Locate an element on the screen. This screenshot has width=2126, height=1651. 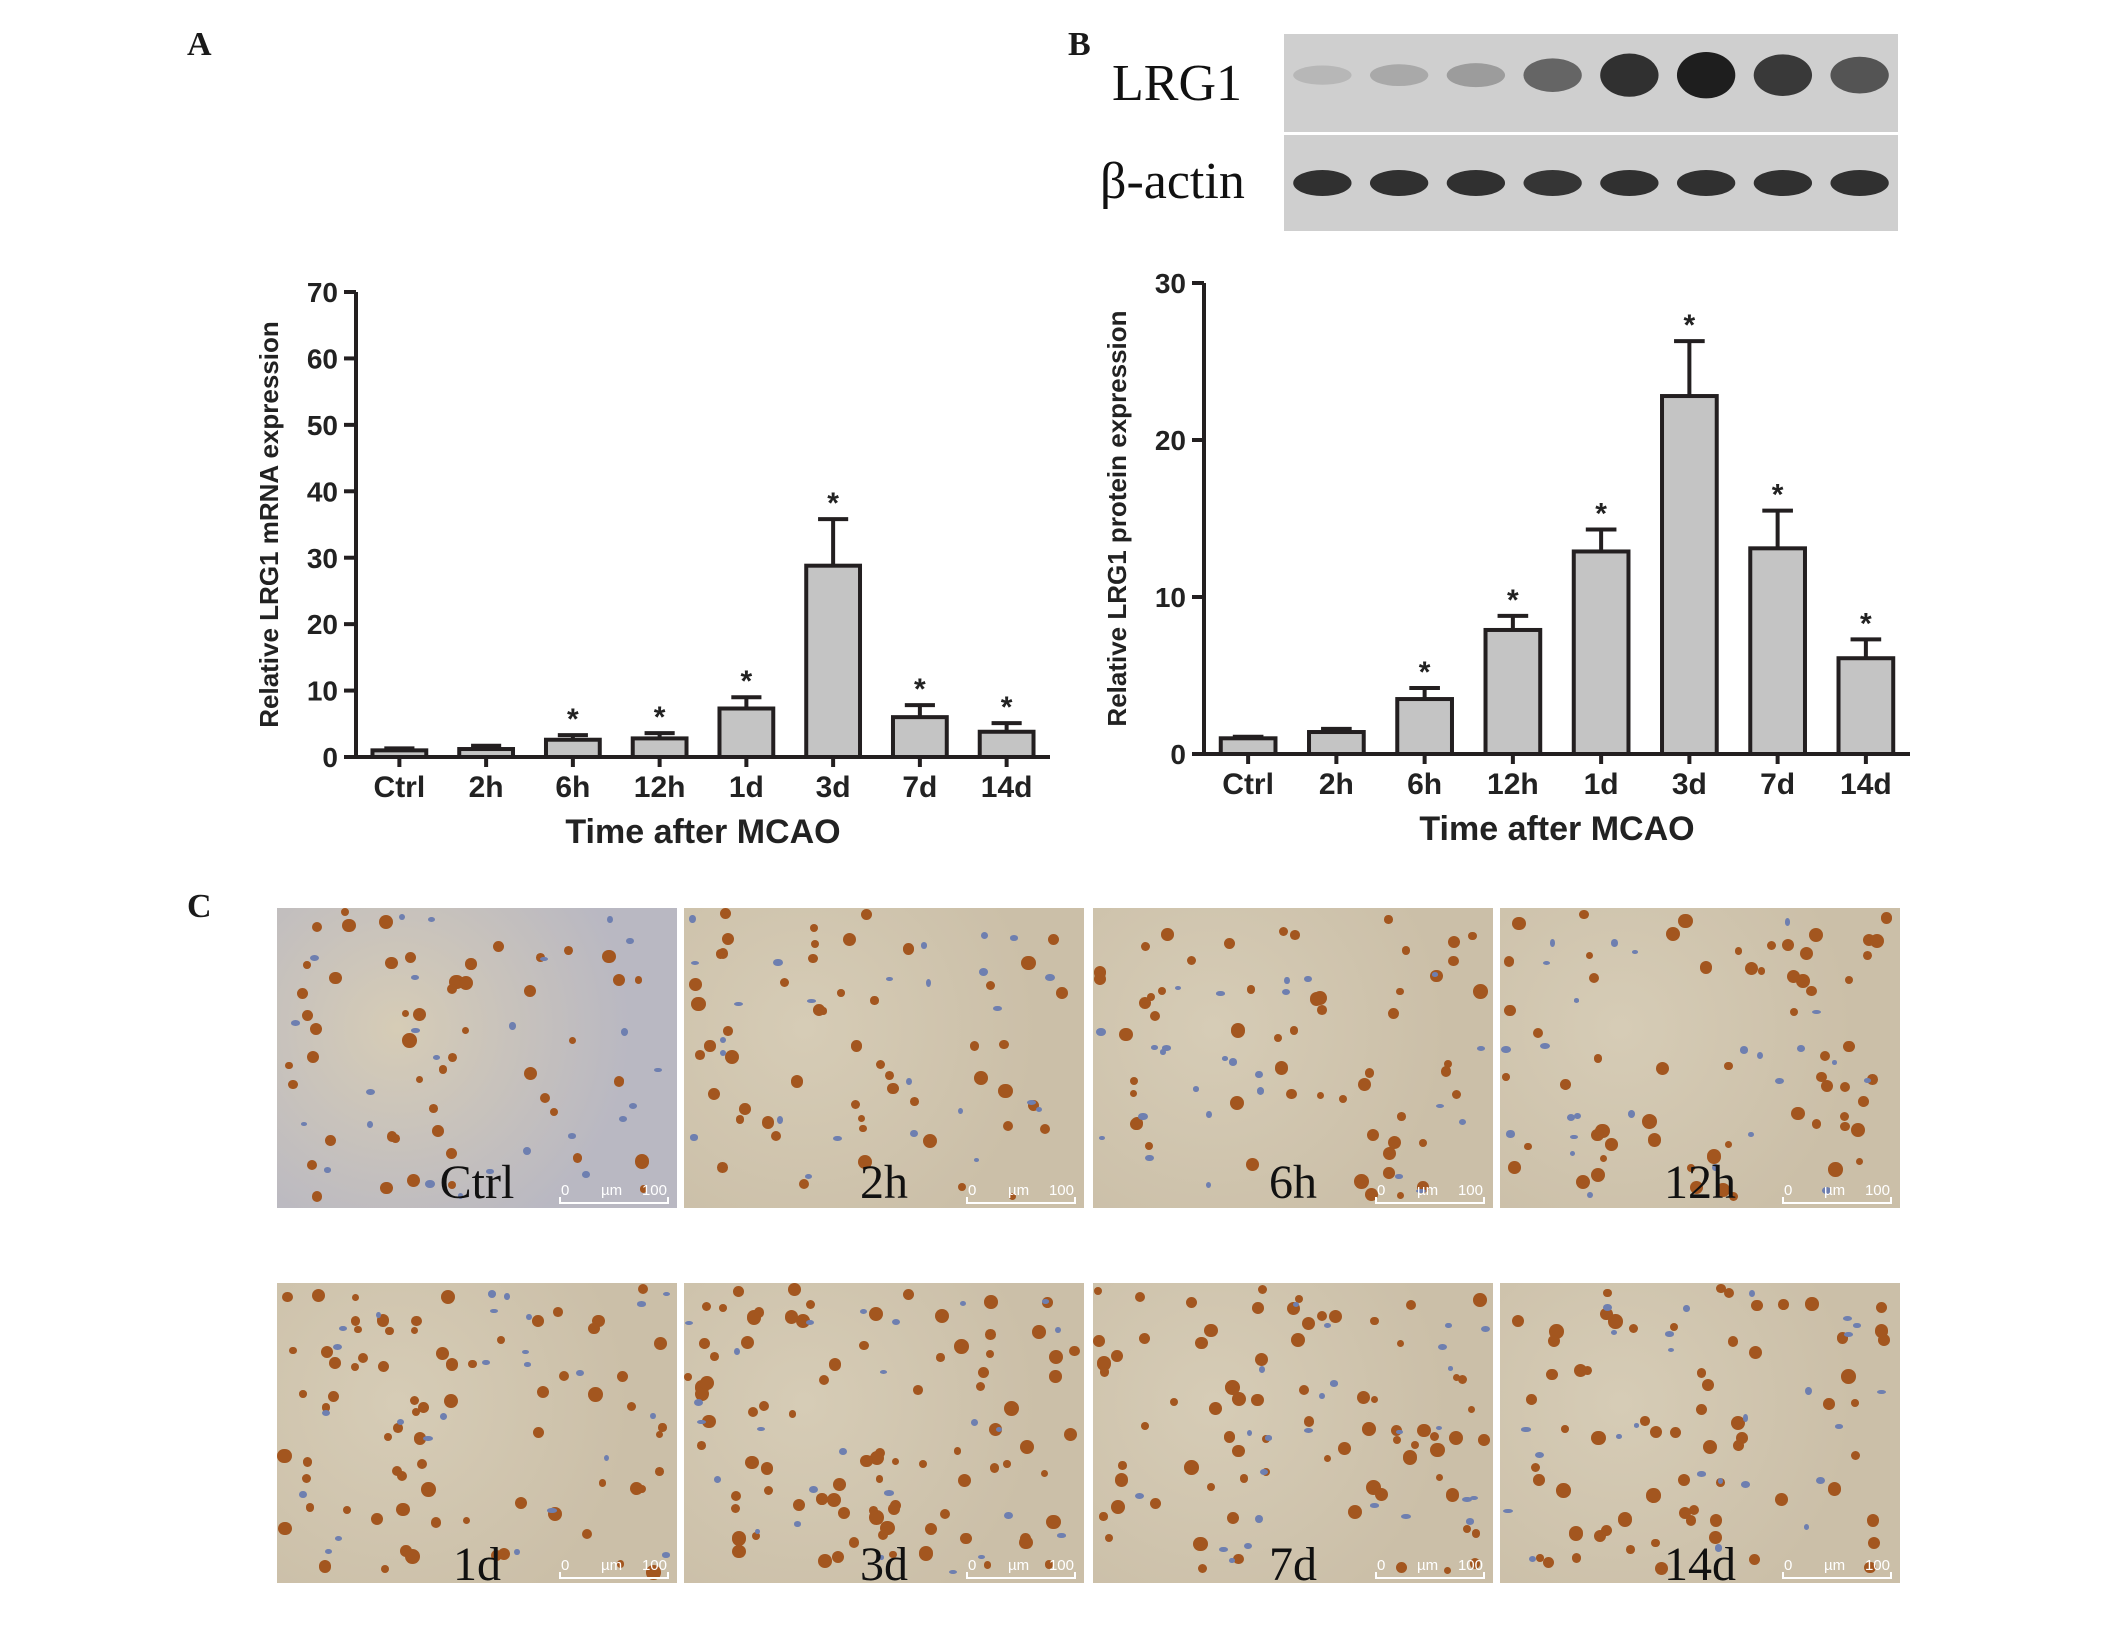
scale-bar: 0 µm 100 is located at coordinates (1430, 1193).